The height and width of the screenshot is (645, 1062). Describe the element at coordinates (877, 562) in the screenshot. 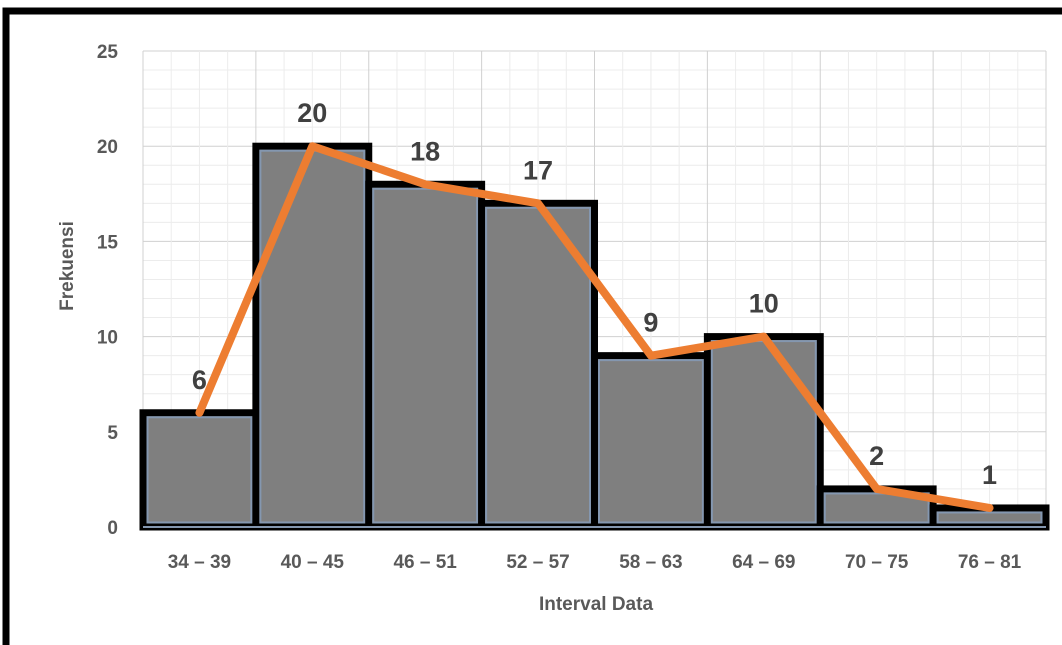

I see `x-tick-label: 70 – 75` at that location.